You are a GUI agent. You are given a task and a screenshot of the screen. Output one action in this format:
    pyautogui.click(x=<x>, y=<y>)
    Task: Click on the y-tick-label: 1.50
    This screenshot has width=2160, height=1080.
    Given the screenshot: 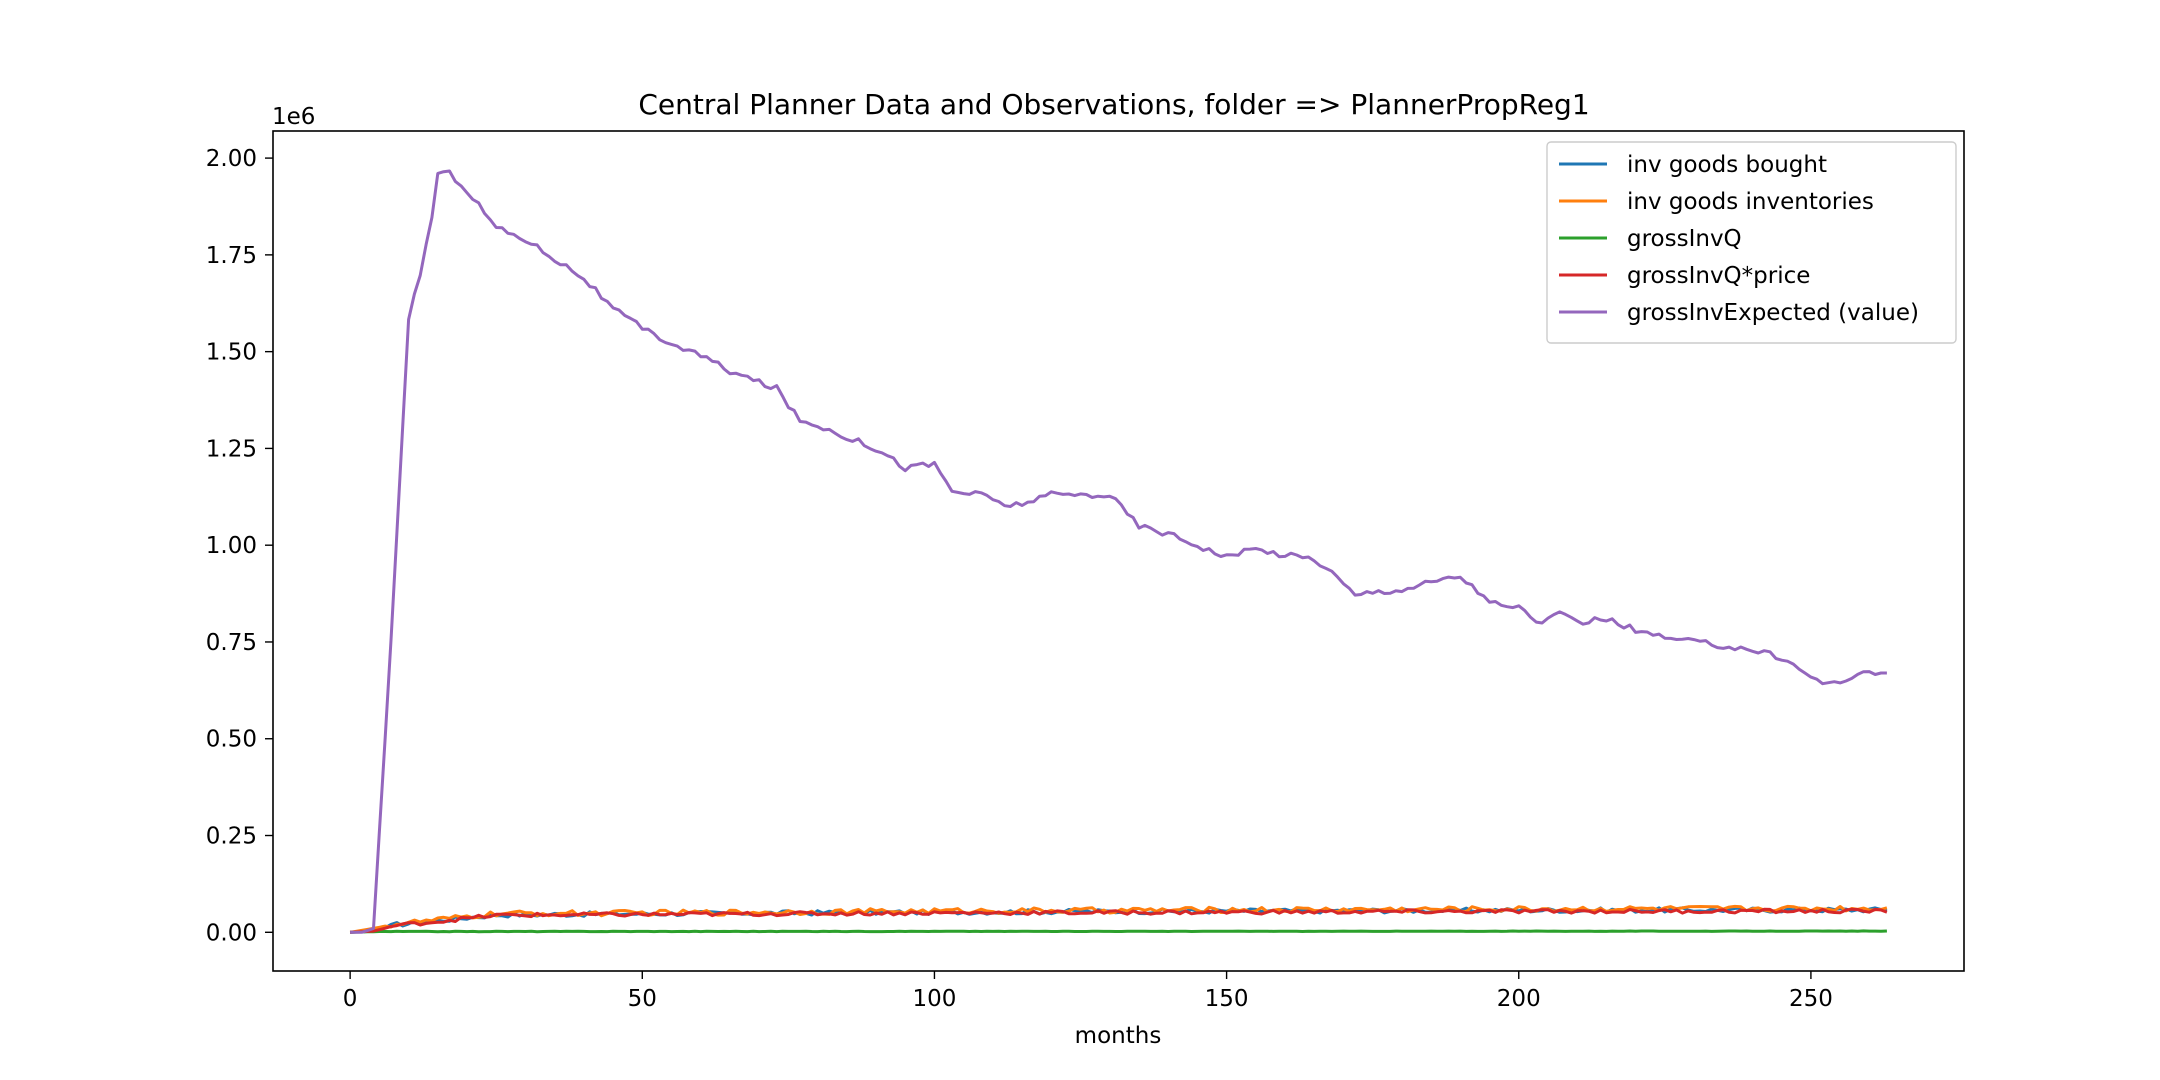 What is the action you would take?
    pyautogui.click(x=231, y=353)
    